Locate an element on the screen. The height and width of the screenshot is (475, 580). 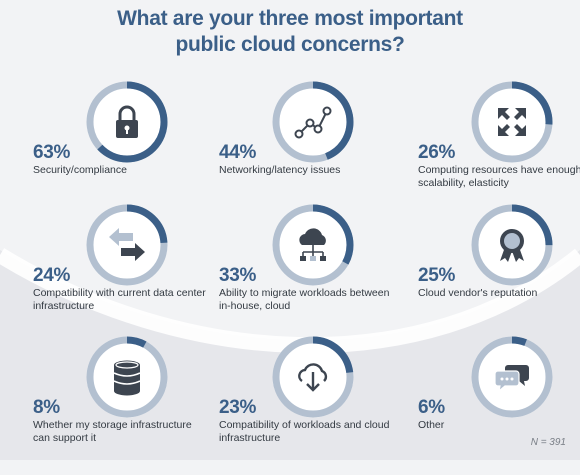
award-ribbon-icon is located at coordinates (512, 245).